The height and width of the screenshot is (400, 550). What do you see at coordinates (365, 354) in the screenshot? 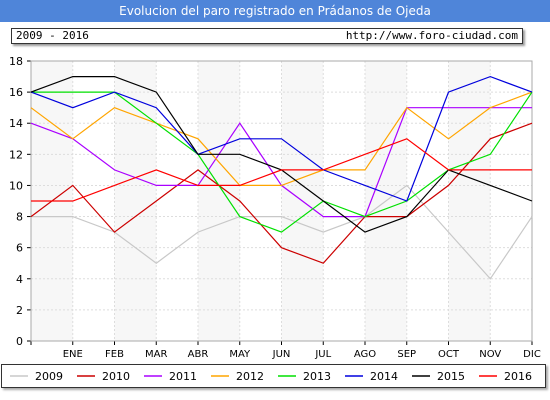
I see `x-tick-label: AGO` at bounding box center [365, 354].